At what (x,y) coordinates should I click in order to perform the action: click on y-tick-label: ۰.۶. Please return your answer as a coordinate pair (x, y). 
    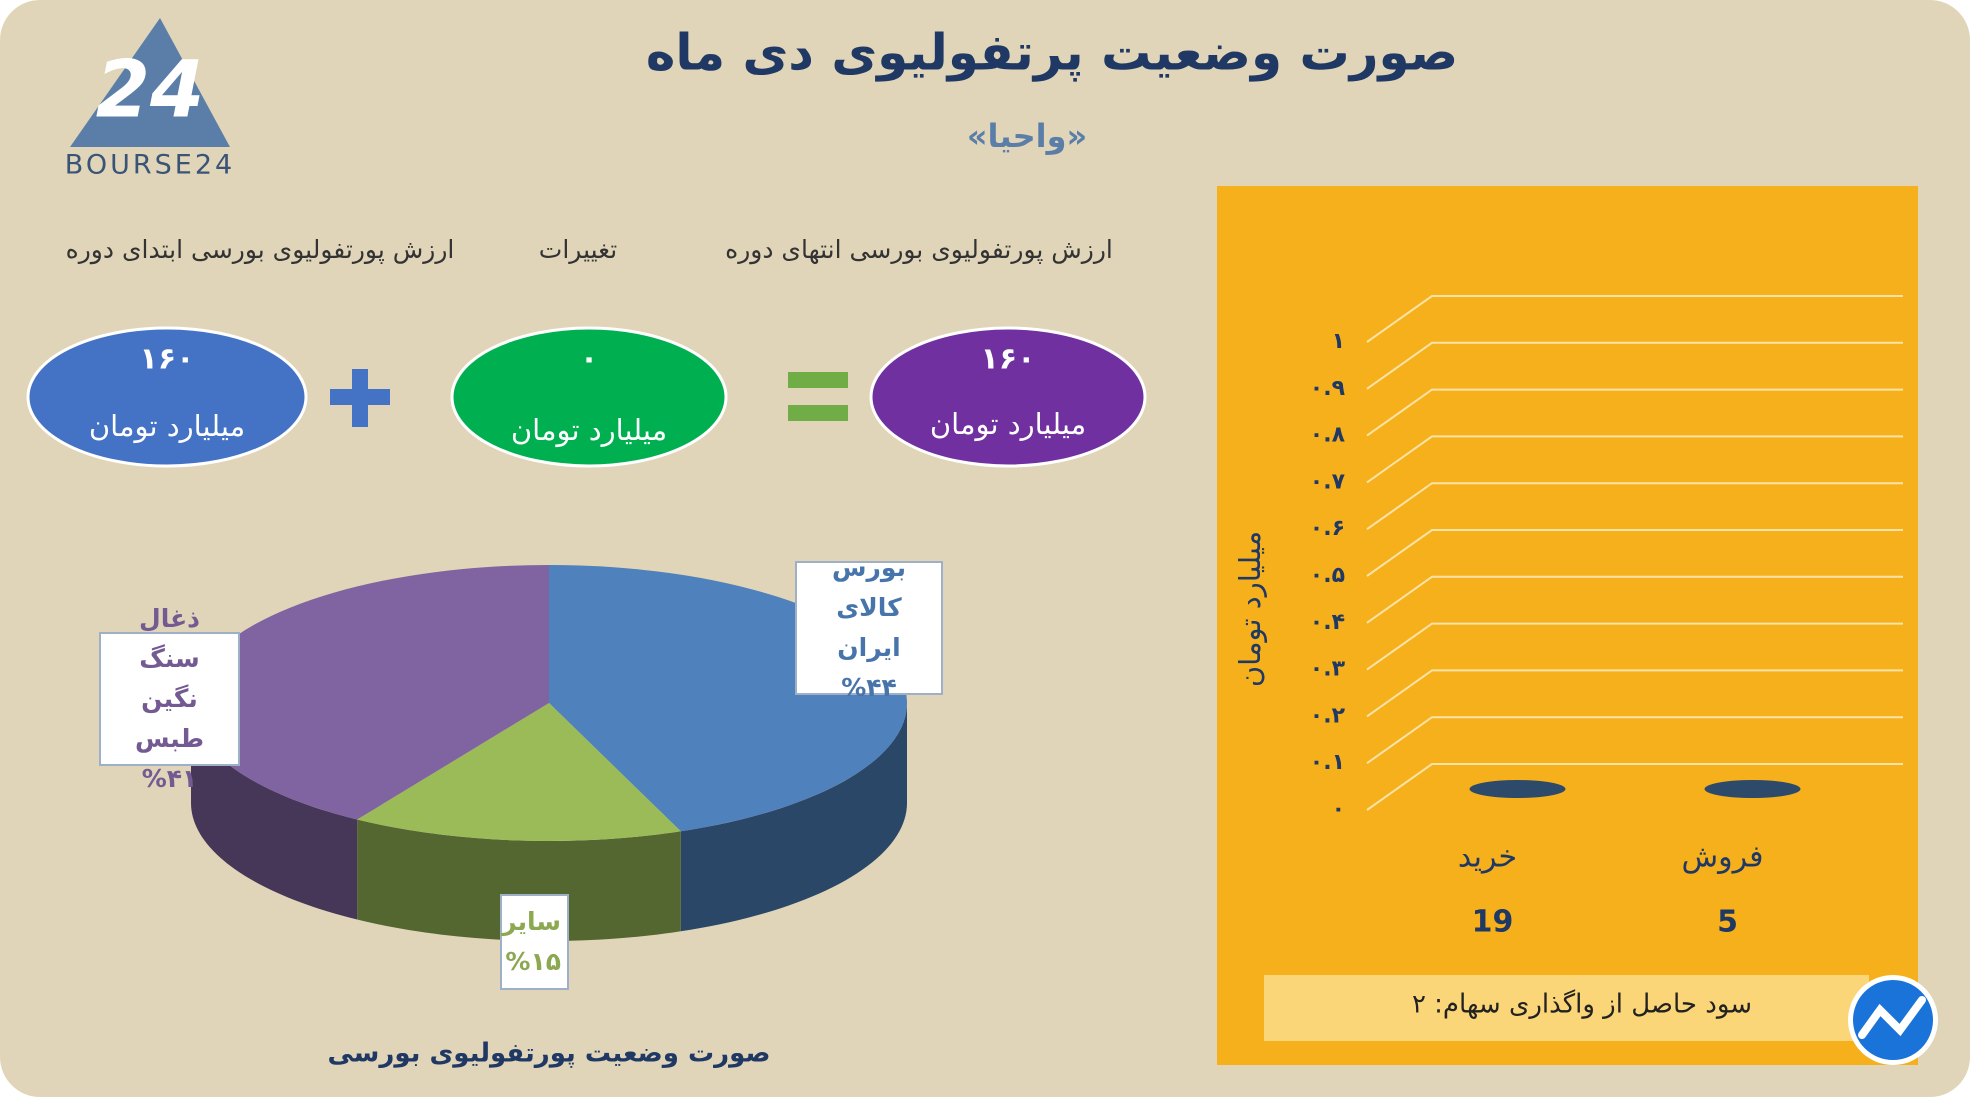
    Looking at the image, I should click on (1327, 528).